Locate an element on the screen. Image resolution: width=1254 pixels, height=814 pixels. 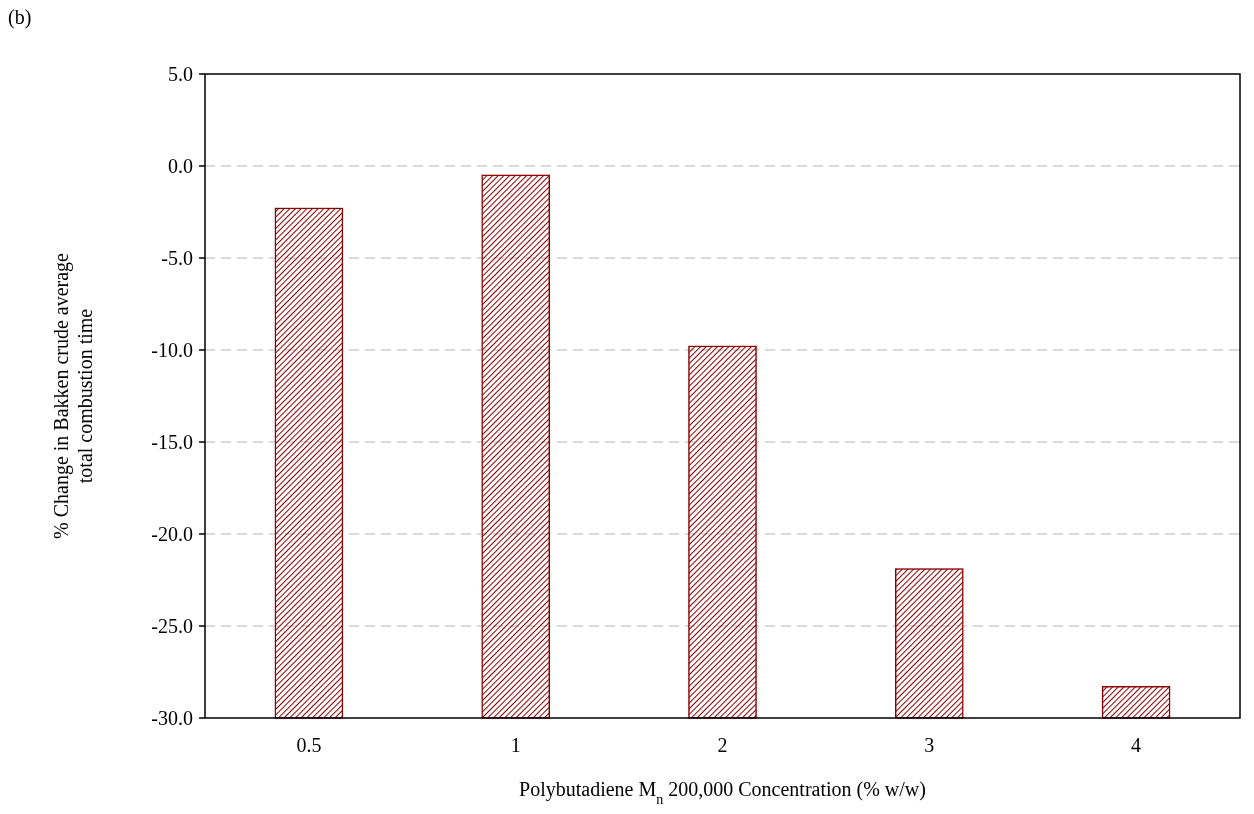
x-tick-label: 2 is located at coordinates (722, 745).